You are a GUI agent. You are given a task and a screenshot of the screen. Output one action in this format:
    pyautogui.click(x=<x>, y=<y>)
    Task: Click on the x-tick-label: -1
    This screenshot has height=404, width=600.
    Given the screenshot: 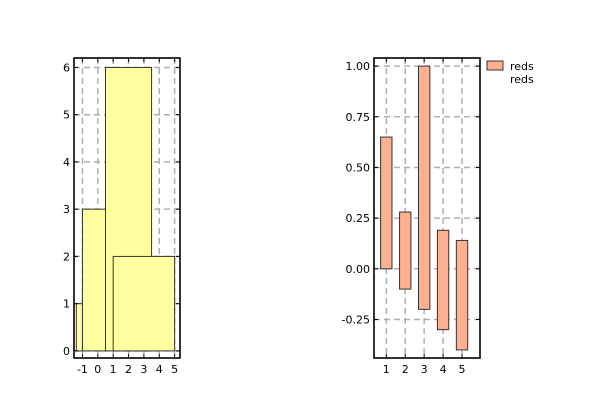 What is the action you would take?
    pyautogui.click(x=82, y=369)
    